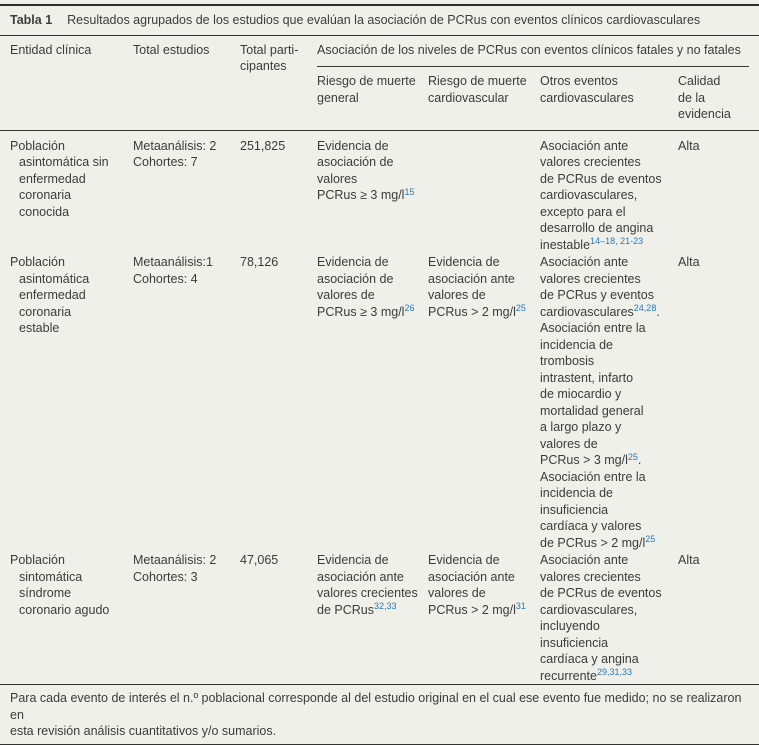 The width and height of the screenshot is (759, 745). Describe the element at coordinates (704, 97) in the screenshot. I see `header-calidad-evidencia: Calidad de la evidencia` at that location.